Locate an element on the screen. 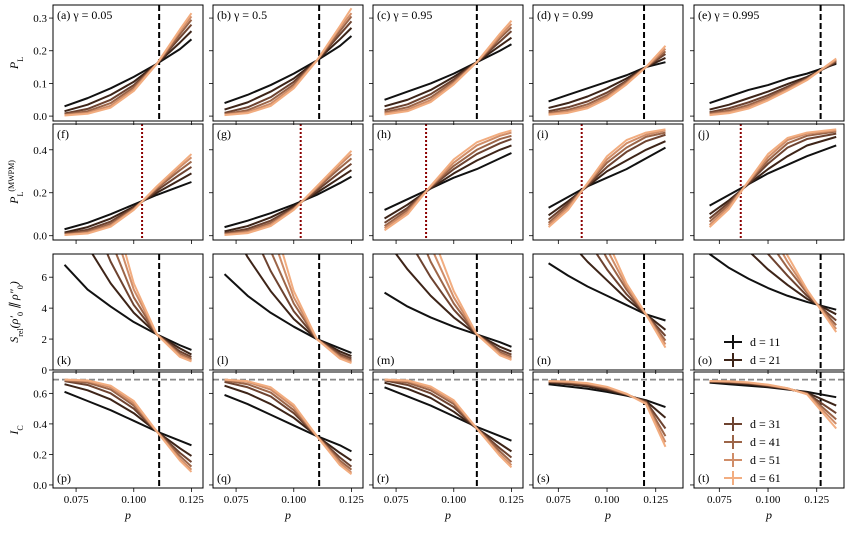 The width and height of the screenshot is (846, 534). panel: (i) is located at coordinates (606, 183).